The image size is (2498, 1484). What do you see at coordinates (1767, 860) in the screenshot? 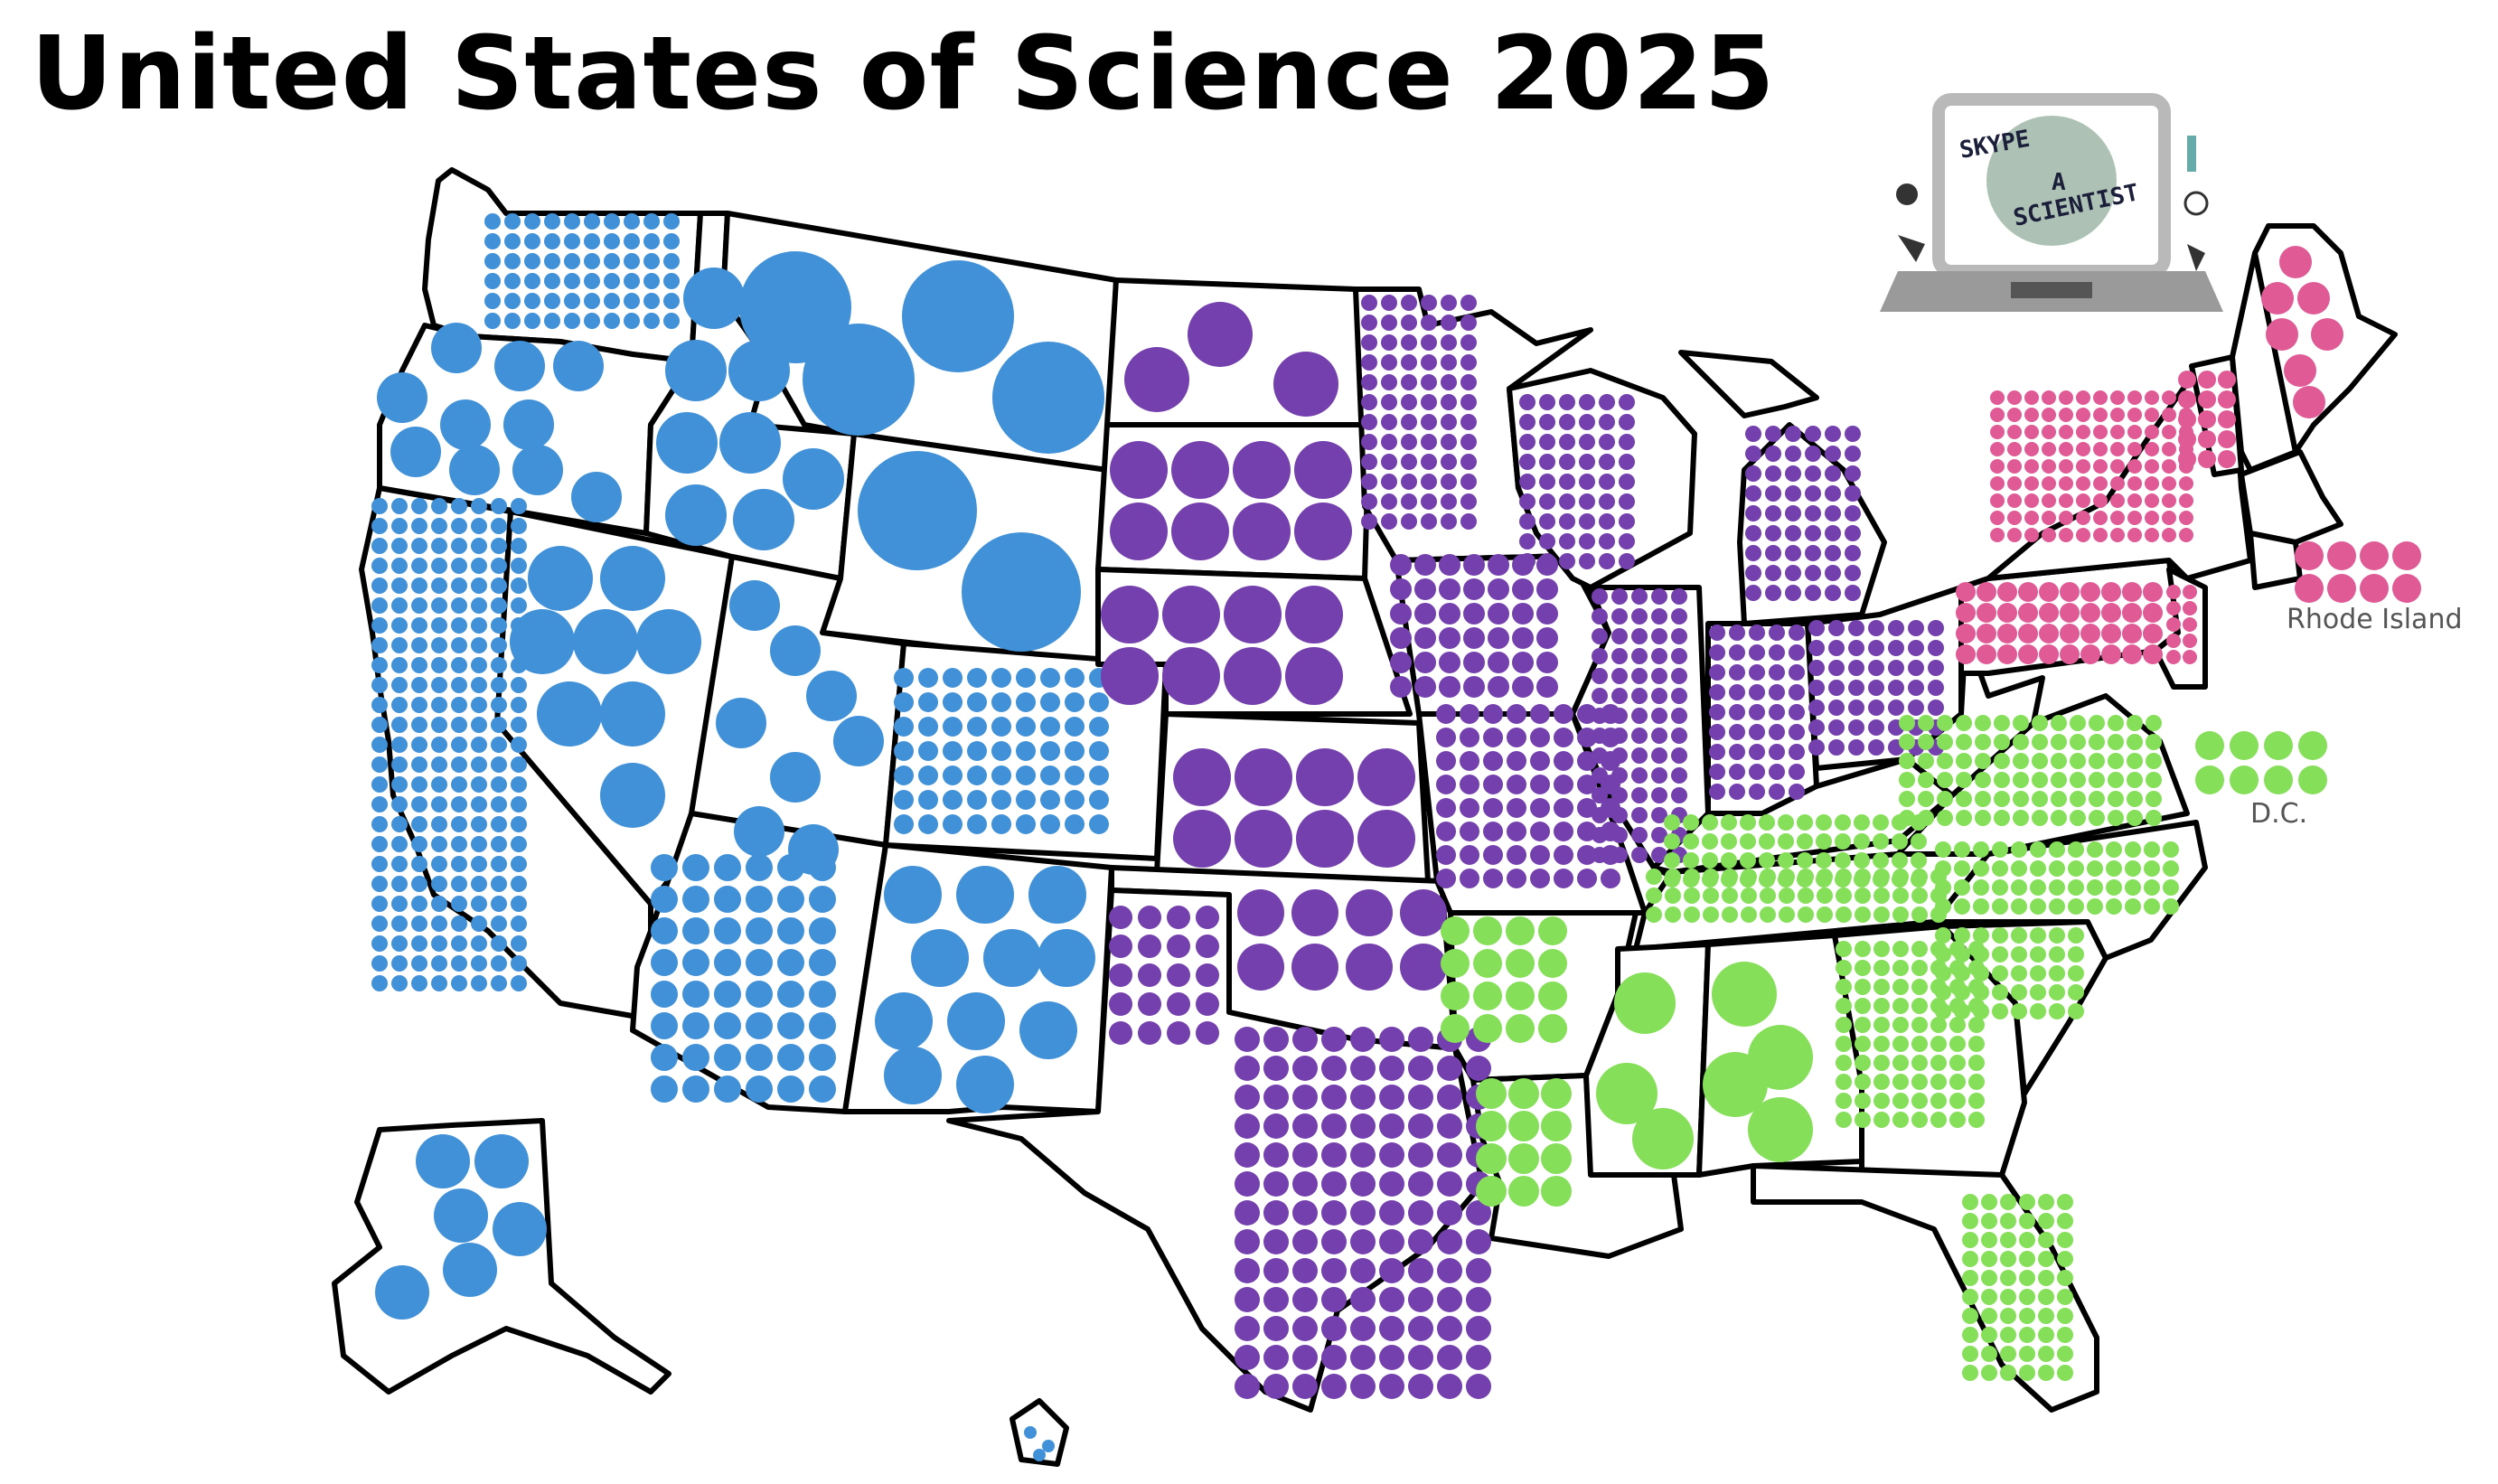
I see `dot-kentucky` at bounding box center [1767, 860].